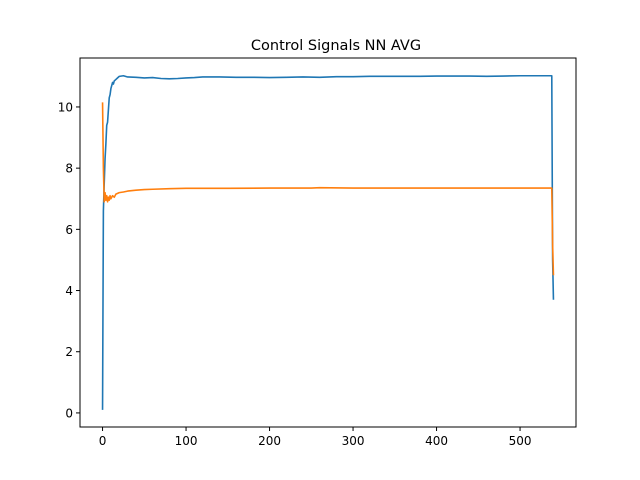 The height and width of the screenshot is (480, 640). I want to click on x-tick-label: 0, so click(103, 441).